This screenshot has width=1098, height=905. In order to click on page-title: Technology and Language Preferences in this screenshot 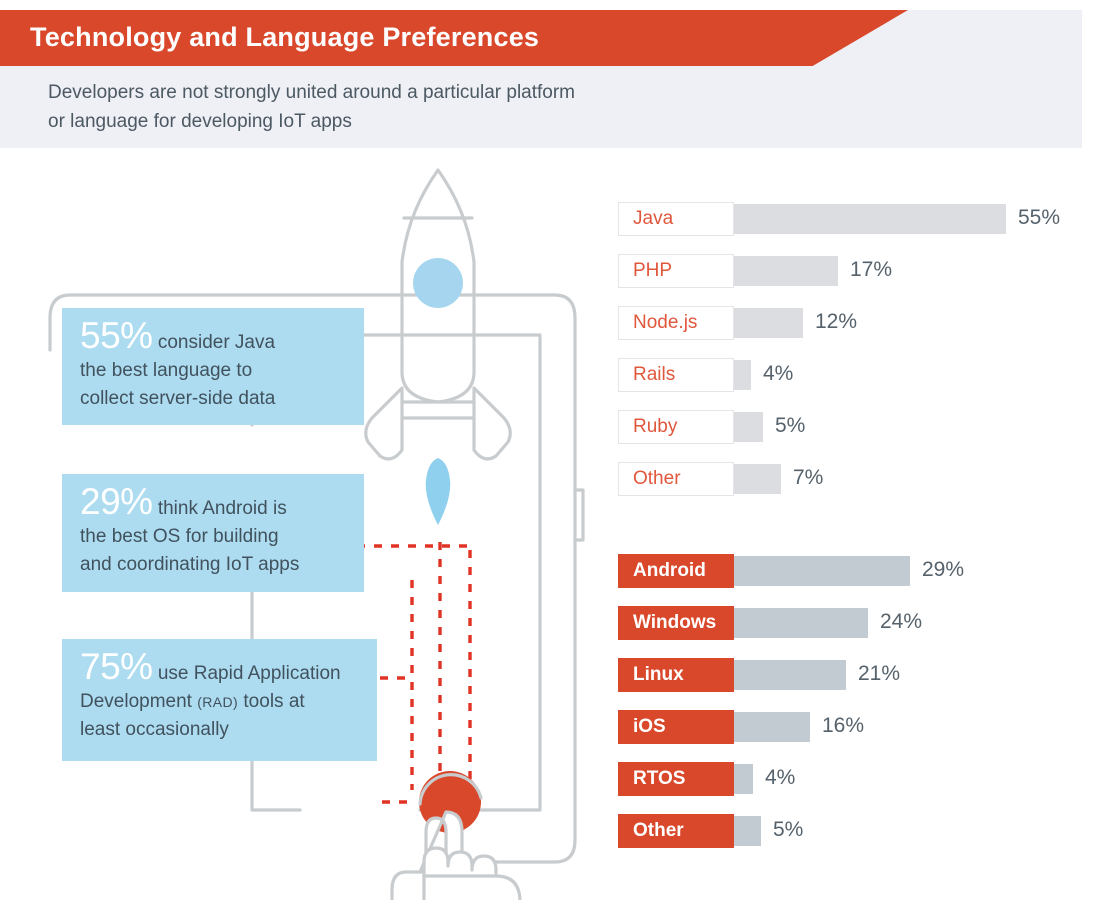, I will do `click(285, 37)`.